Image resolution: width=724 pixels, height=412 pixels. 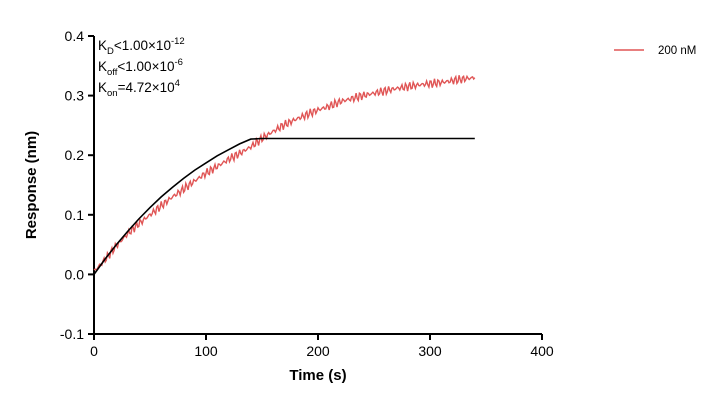 What do you see at coordinates (75, 274) in the screenshot?
I see `y-tick-label: 0.0` at bounding box center [75, 274].